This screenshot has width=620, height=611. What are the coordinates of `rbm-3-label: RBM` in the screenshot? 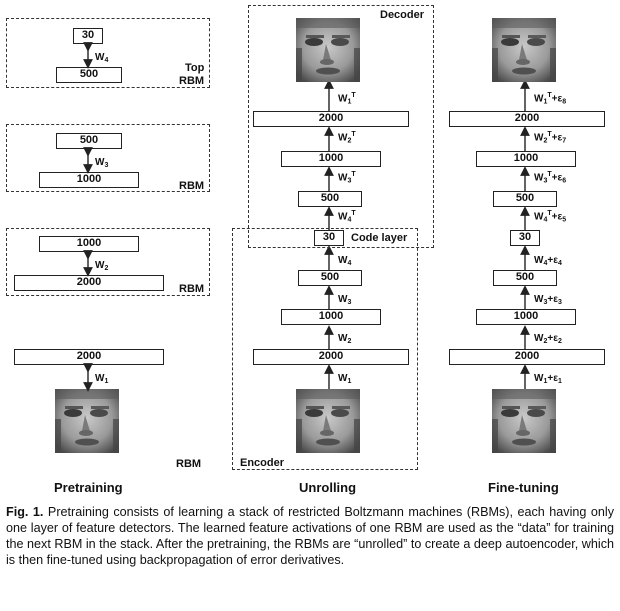 It's located at (192, 186).